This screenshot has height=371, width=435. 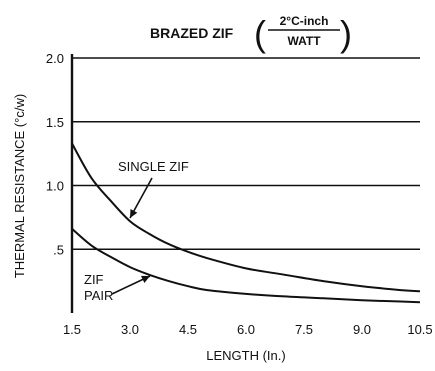 What do you see at coordinates (362, 329) in the screenshot?
I see `x-tick-label: 9.0` at bounding box center [362, 329].